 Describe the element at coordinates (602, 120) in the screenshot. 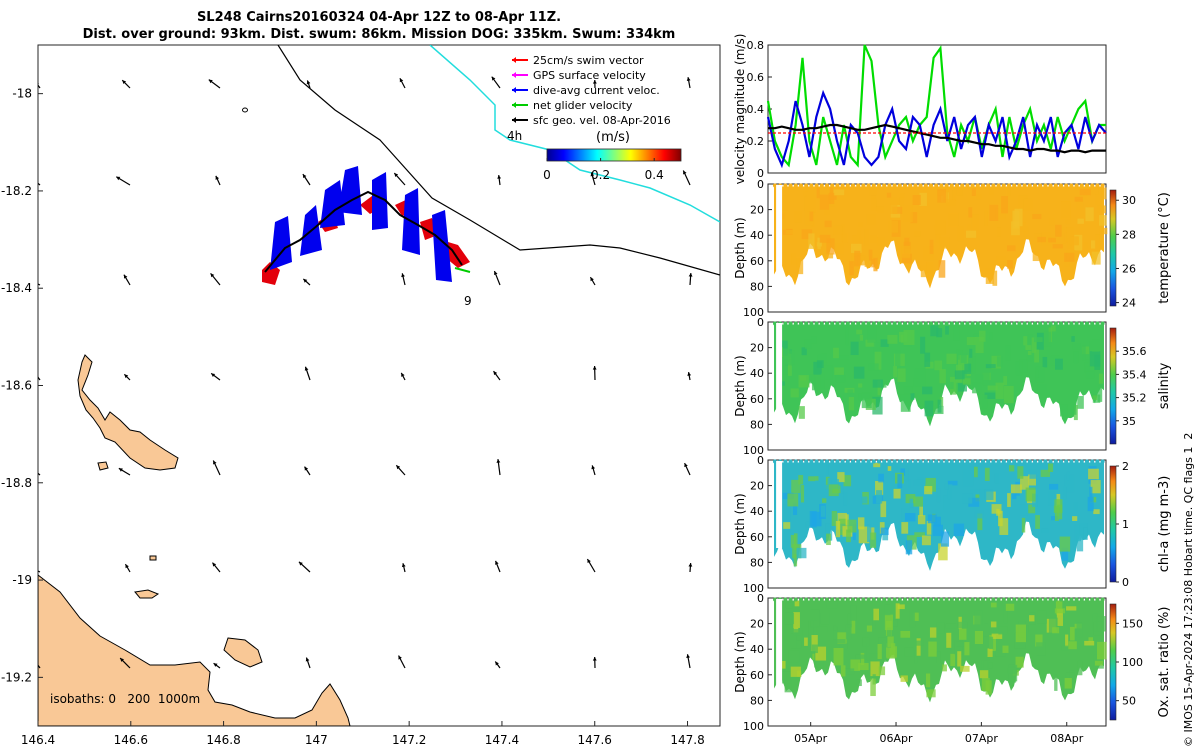

I see `legend-label: sfc geo. vel. 08-Apr-2016` at that location.